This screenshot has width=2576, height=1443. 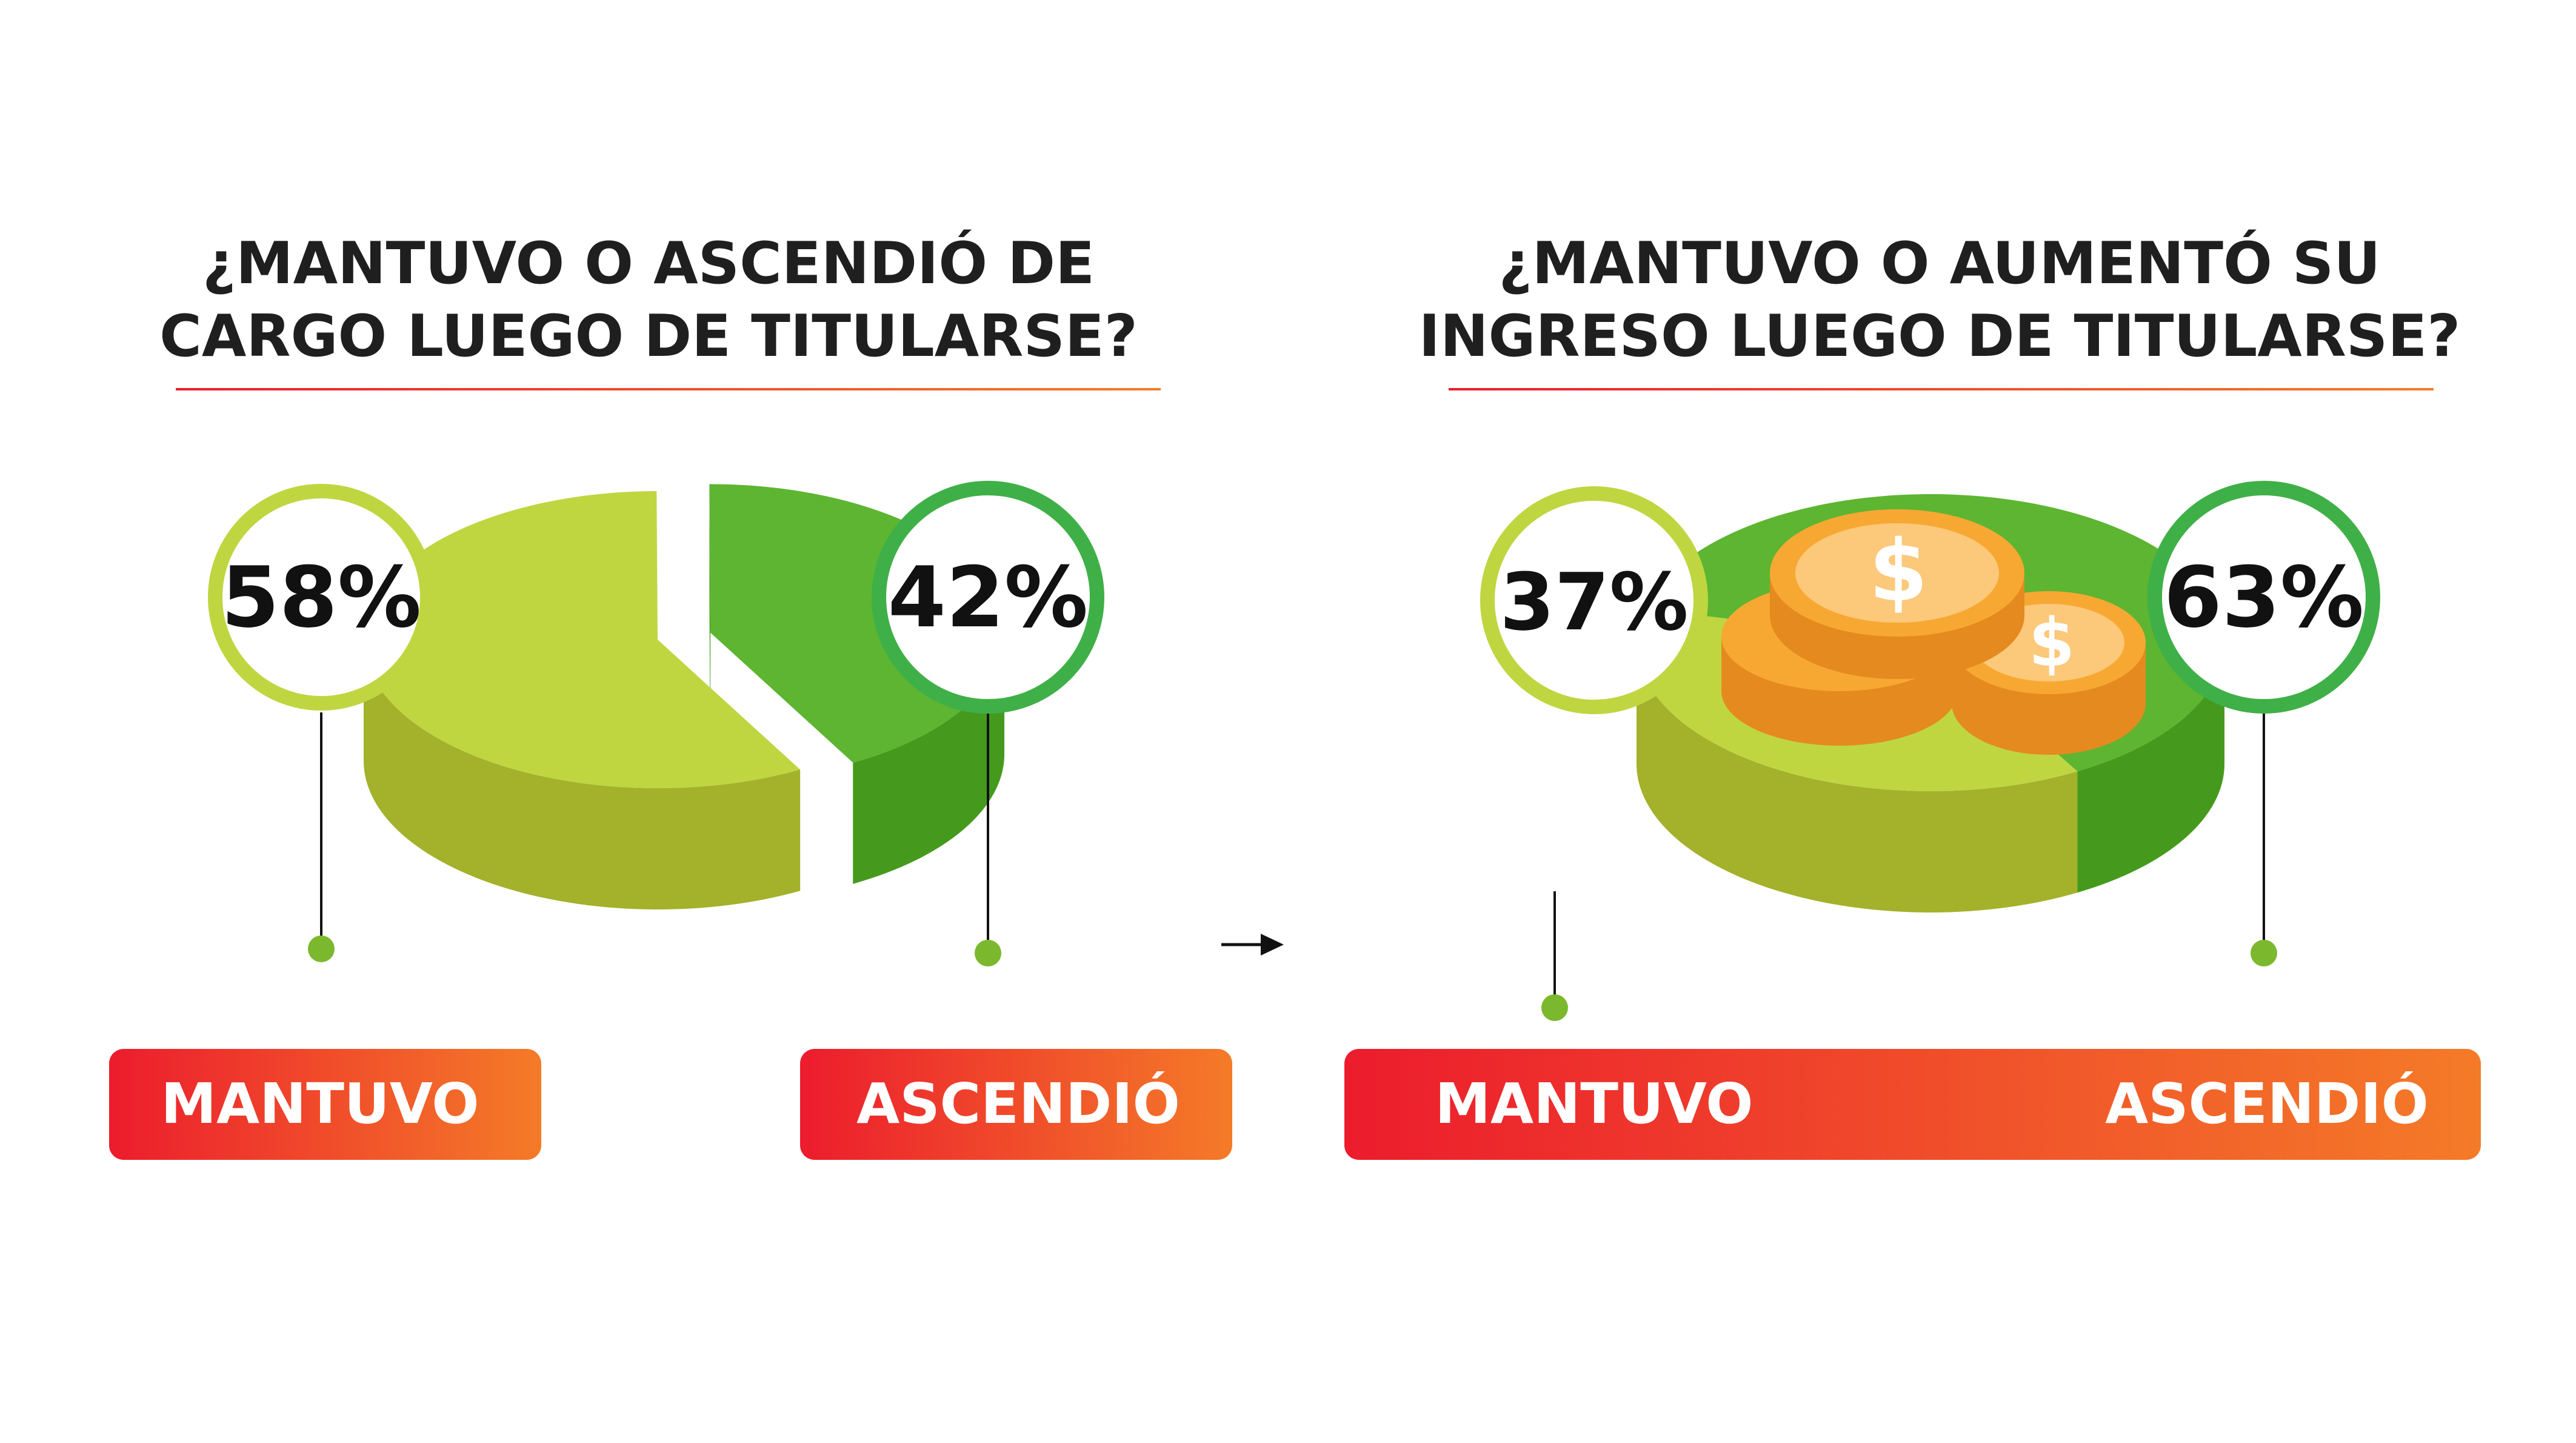 I want to click on chart-2-category-ascendio-label: ASCENDIÓ, so click(x=2267, y=1103).